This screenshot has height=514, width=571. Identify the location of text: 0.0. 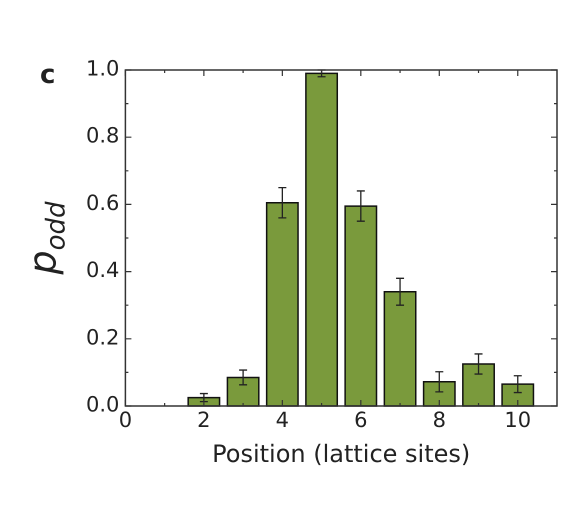
(103, 404).